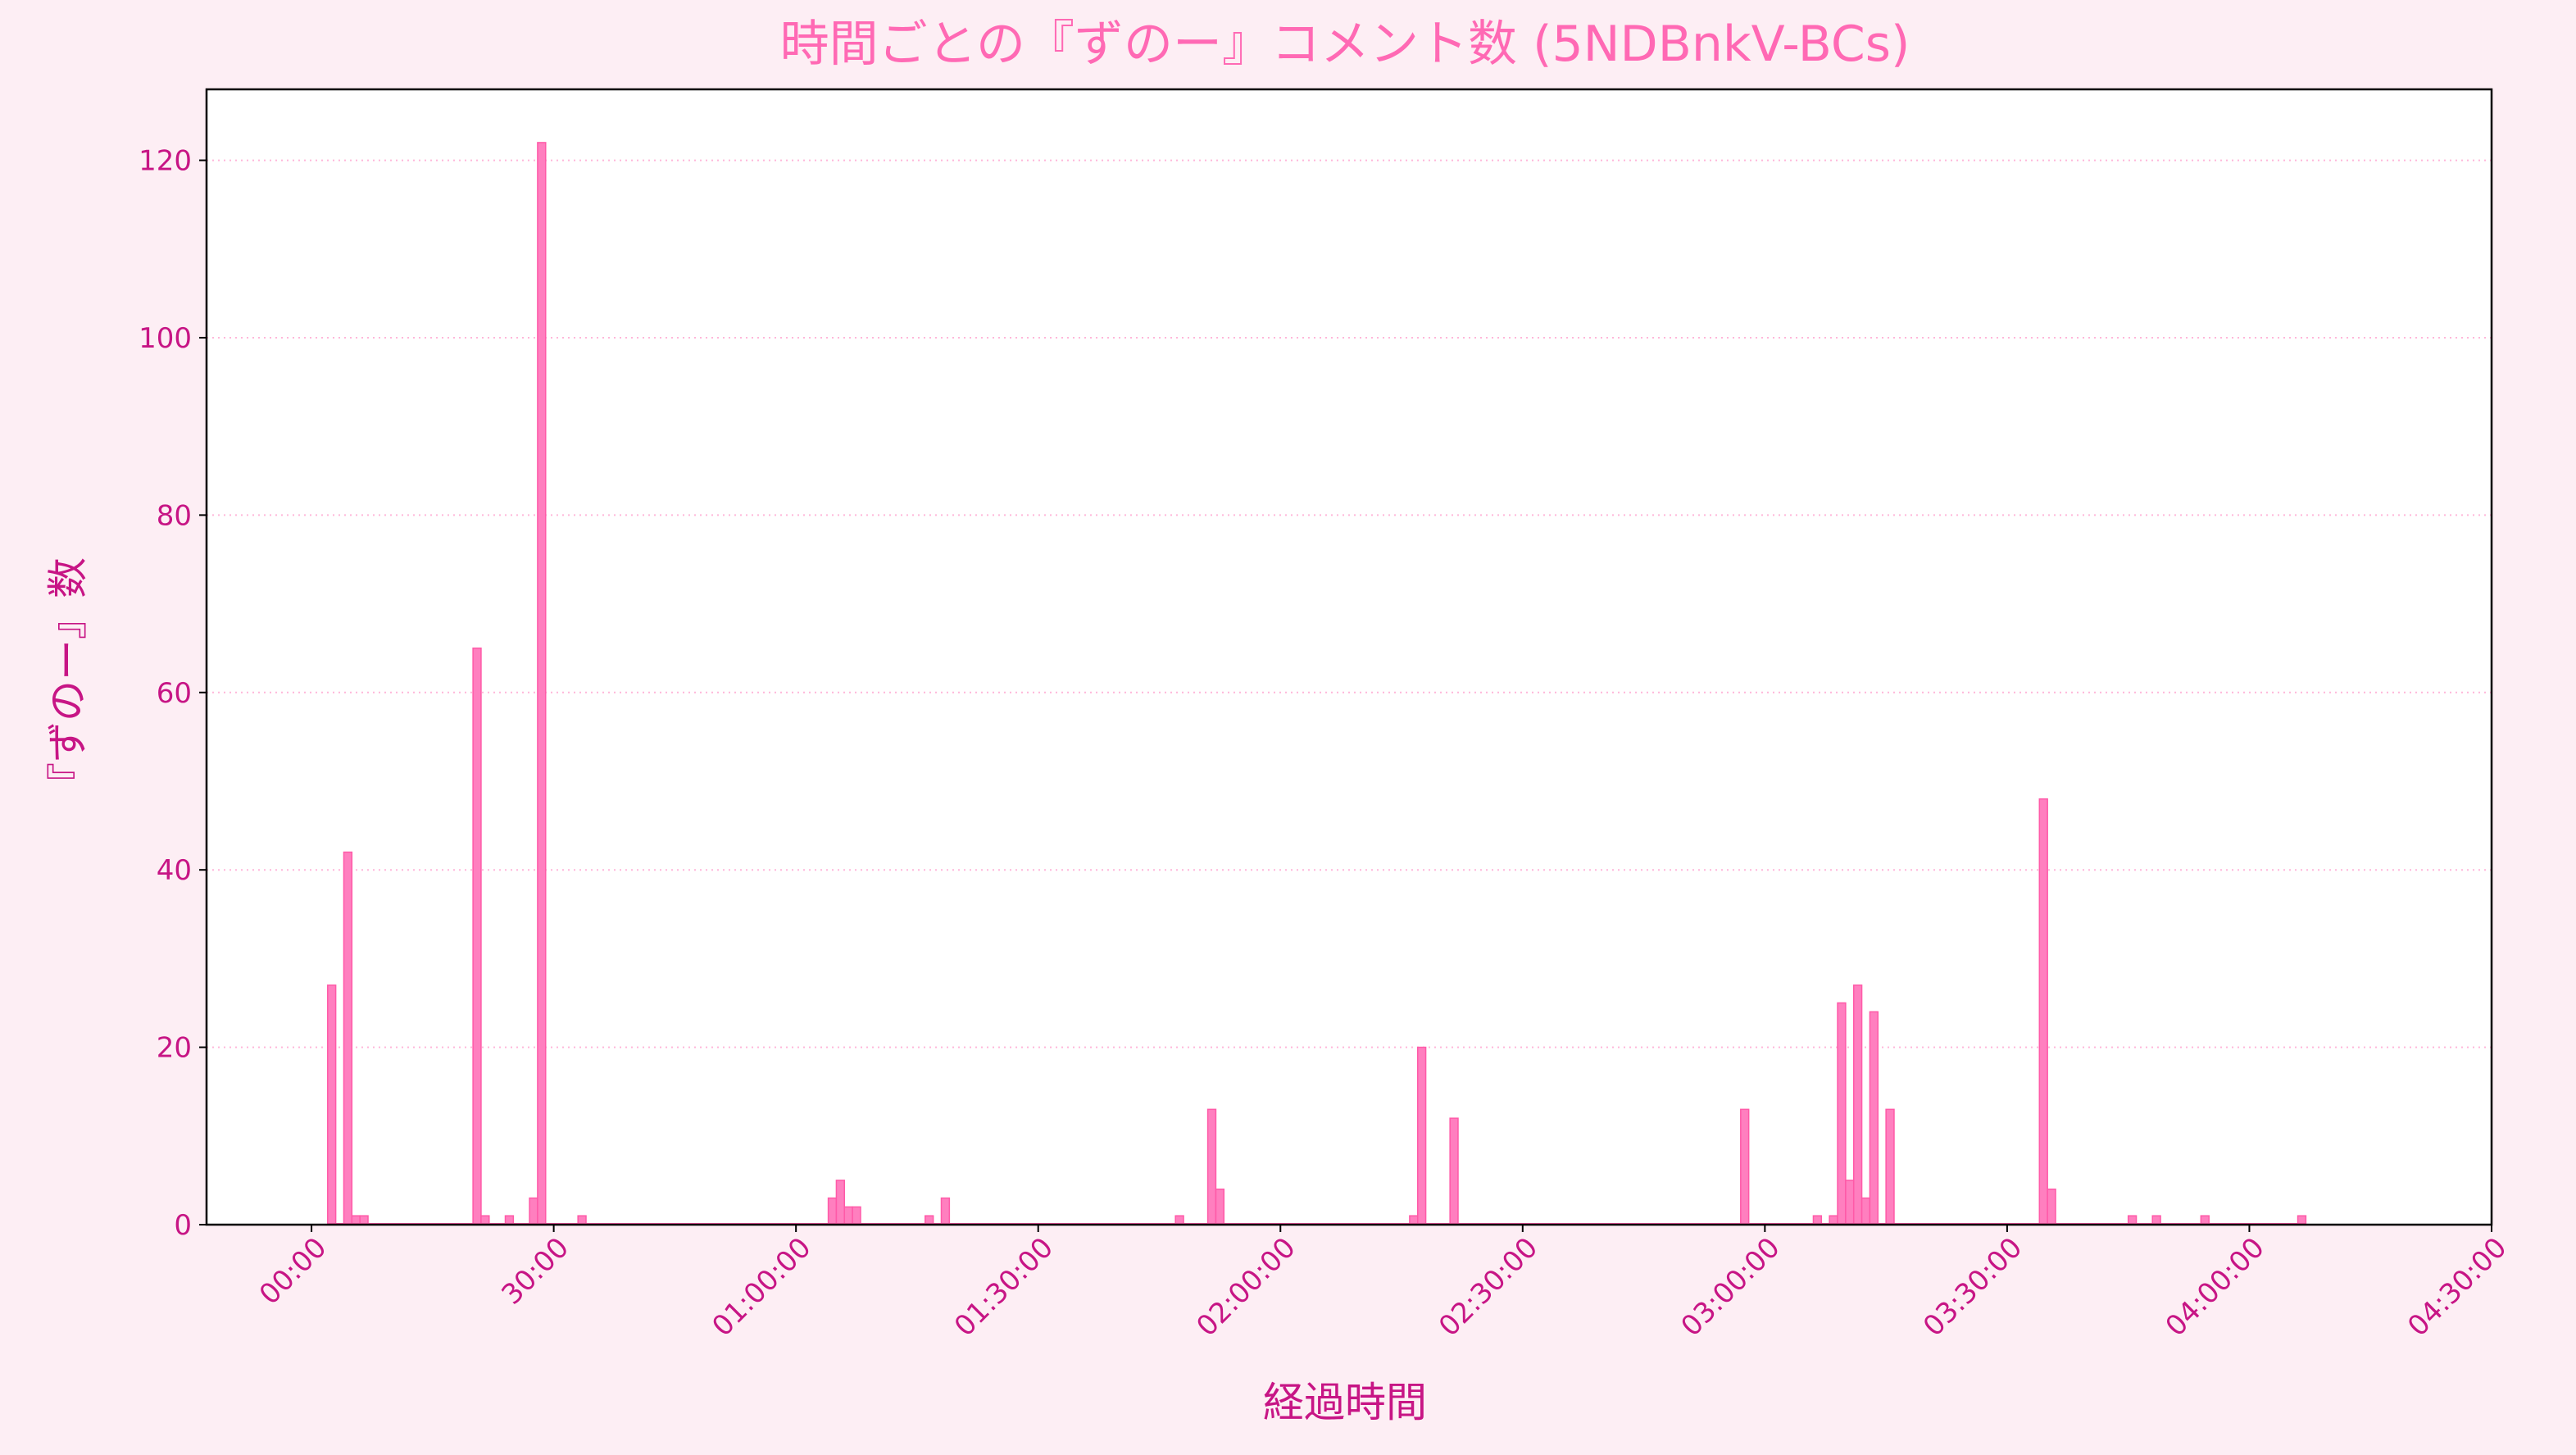 The width and height of the screenshot is (2576, 1455). What do you see at coordinates (165, 338) in the screenshot?
I see `y-tick-label: 100` at bounding box center [165, 338].